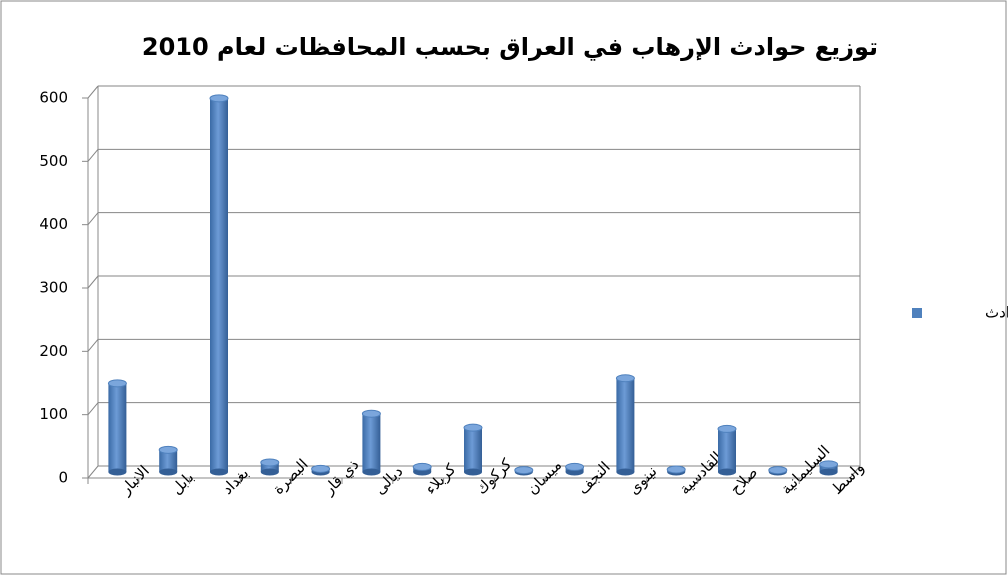  Describe the element at coordinates (63, 478) in the screenshot. I see `y-tick-label: 0` at that location.